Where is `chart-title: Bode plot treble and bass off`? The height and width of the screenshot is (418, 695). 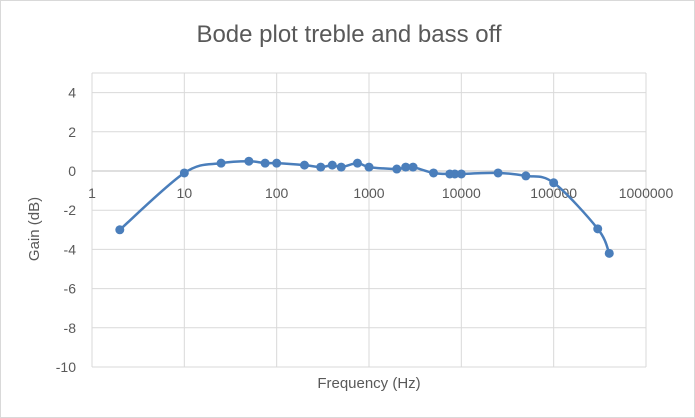 chart-title: Bode plot treble and bass off is located at coordinates (348, 34).